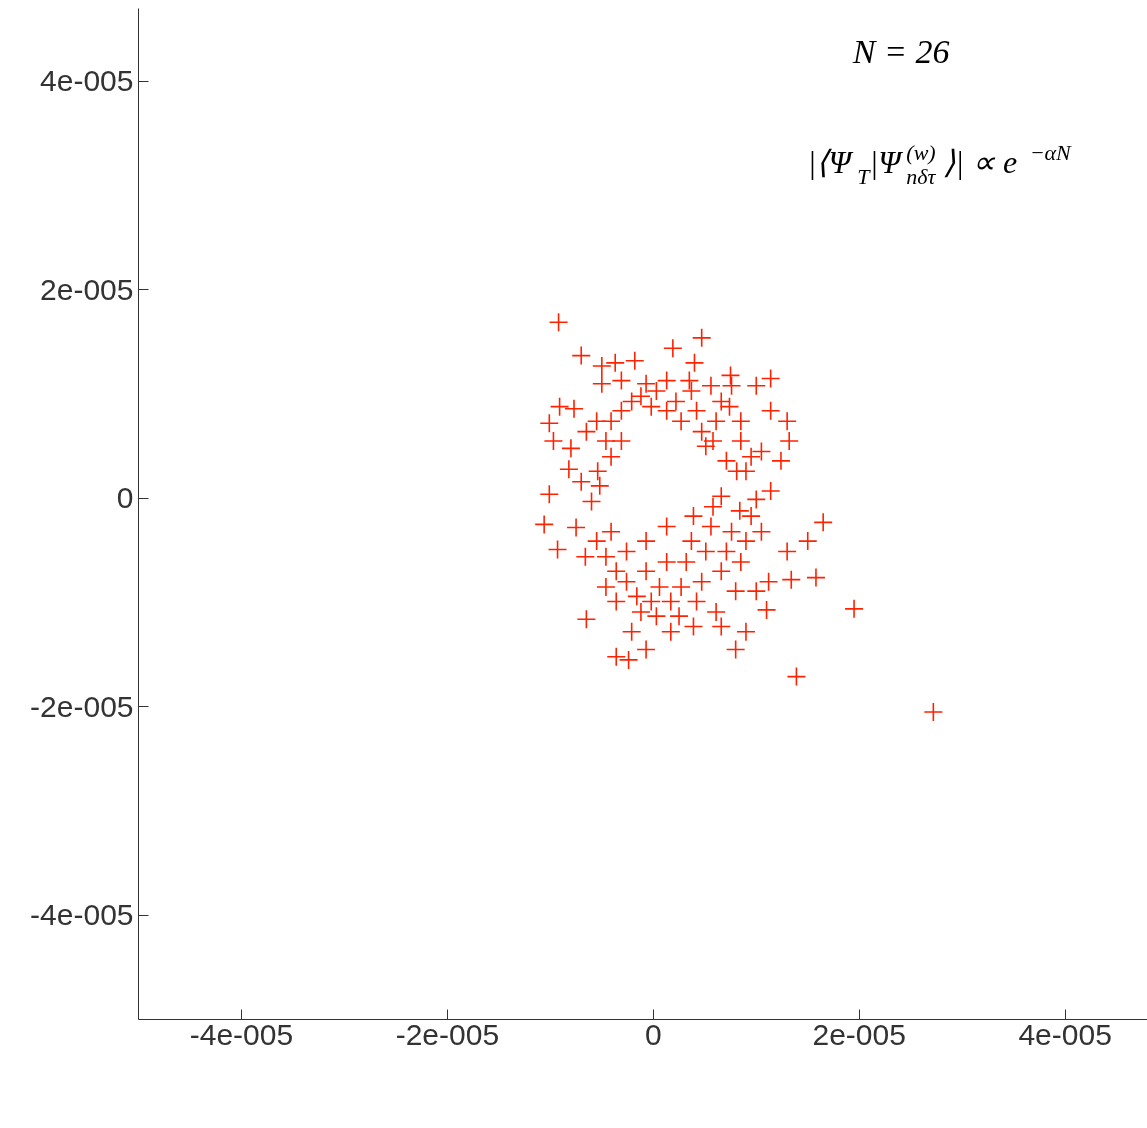 This screenshot has width=1147, height=1128. Describe the element at coordinates (447, 1034) in the screenshot. I see `x-tick-label: -2e-005` at that location.